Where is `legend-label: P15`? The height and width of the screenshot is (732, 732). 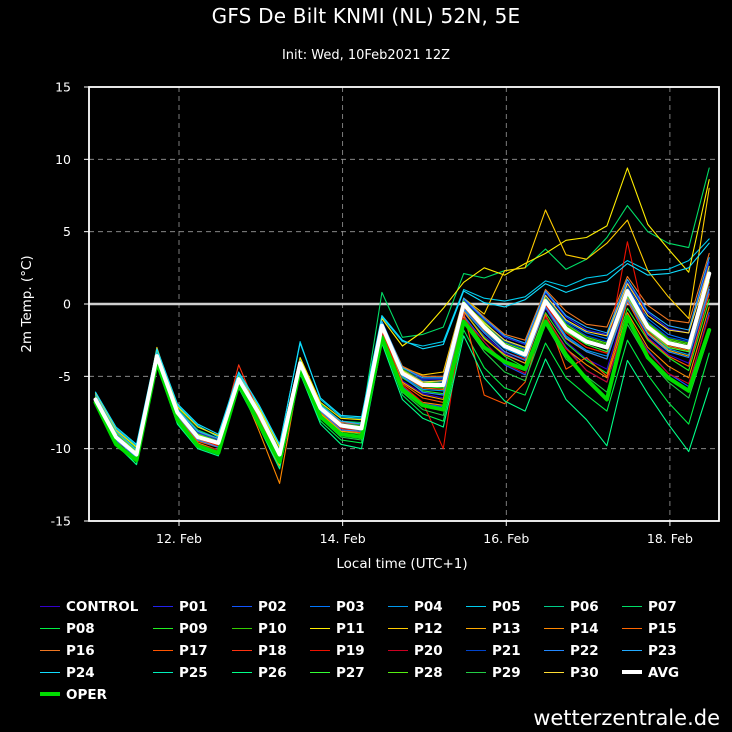 legend-label: P15 is located at coordinates (662, 629).